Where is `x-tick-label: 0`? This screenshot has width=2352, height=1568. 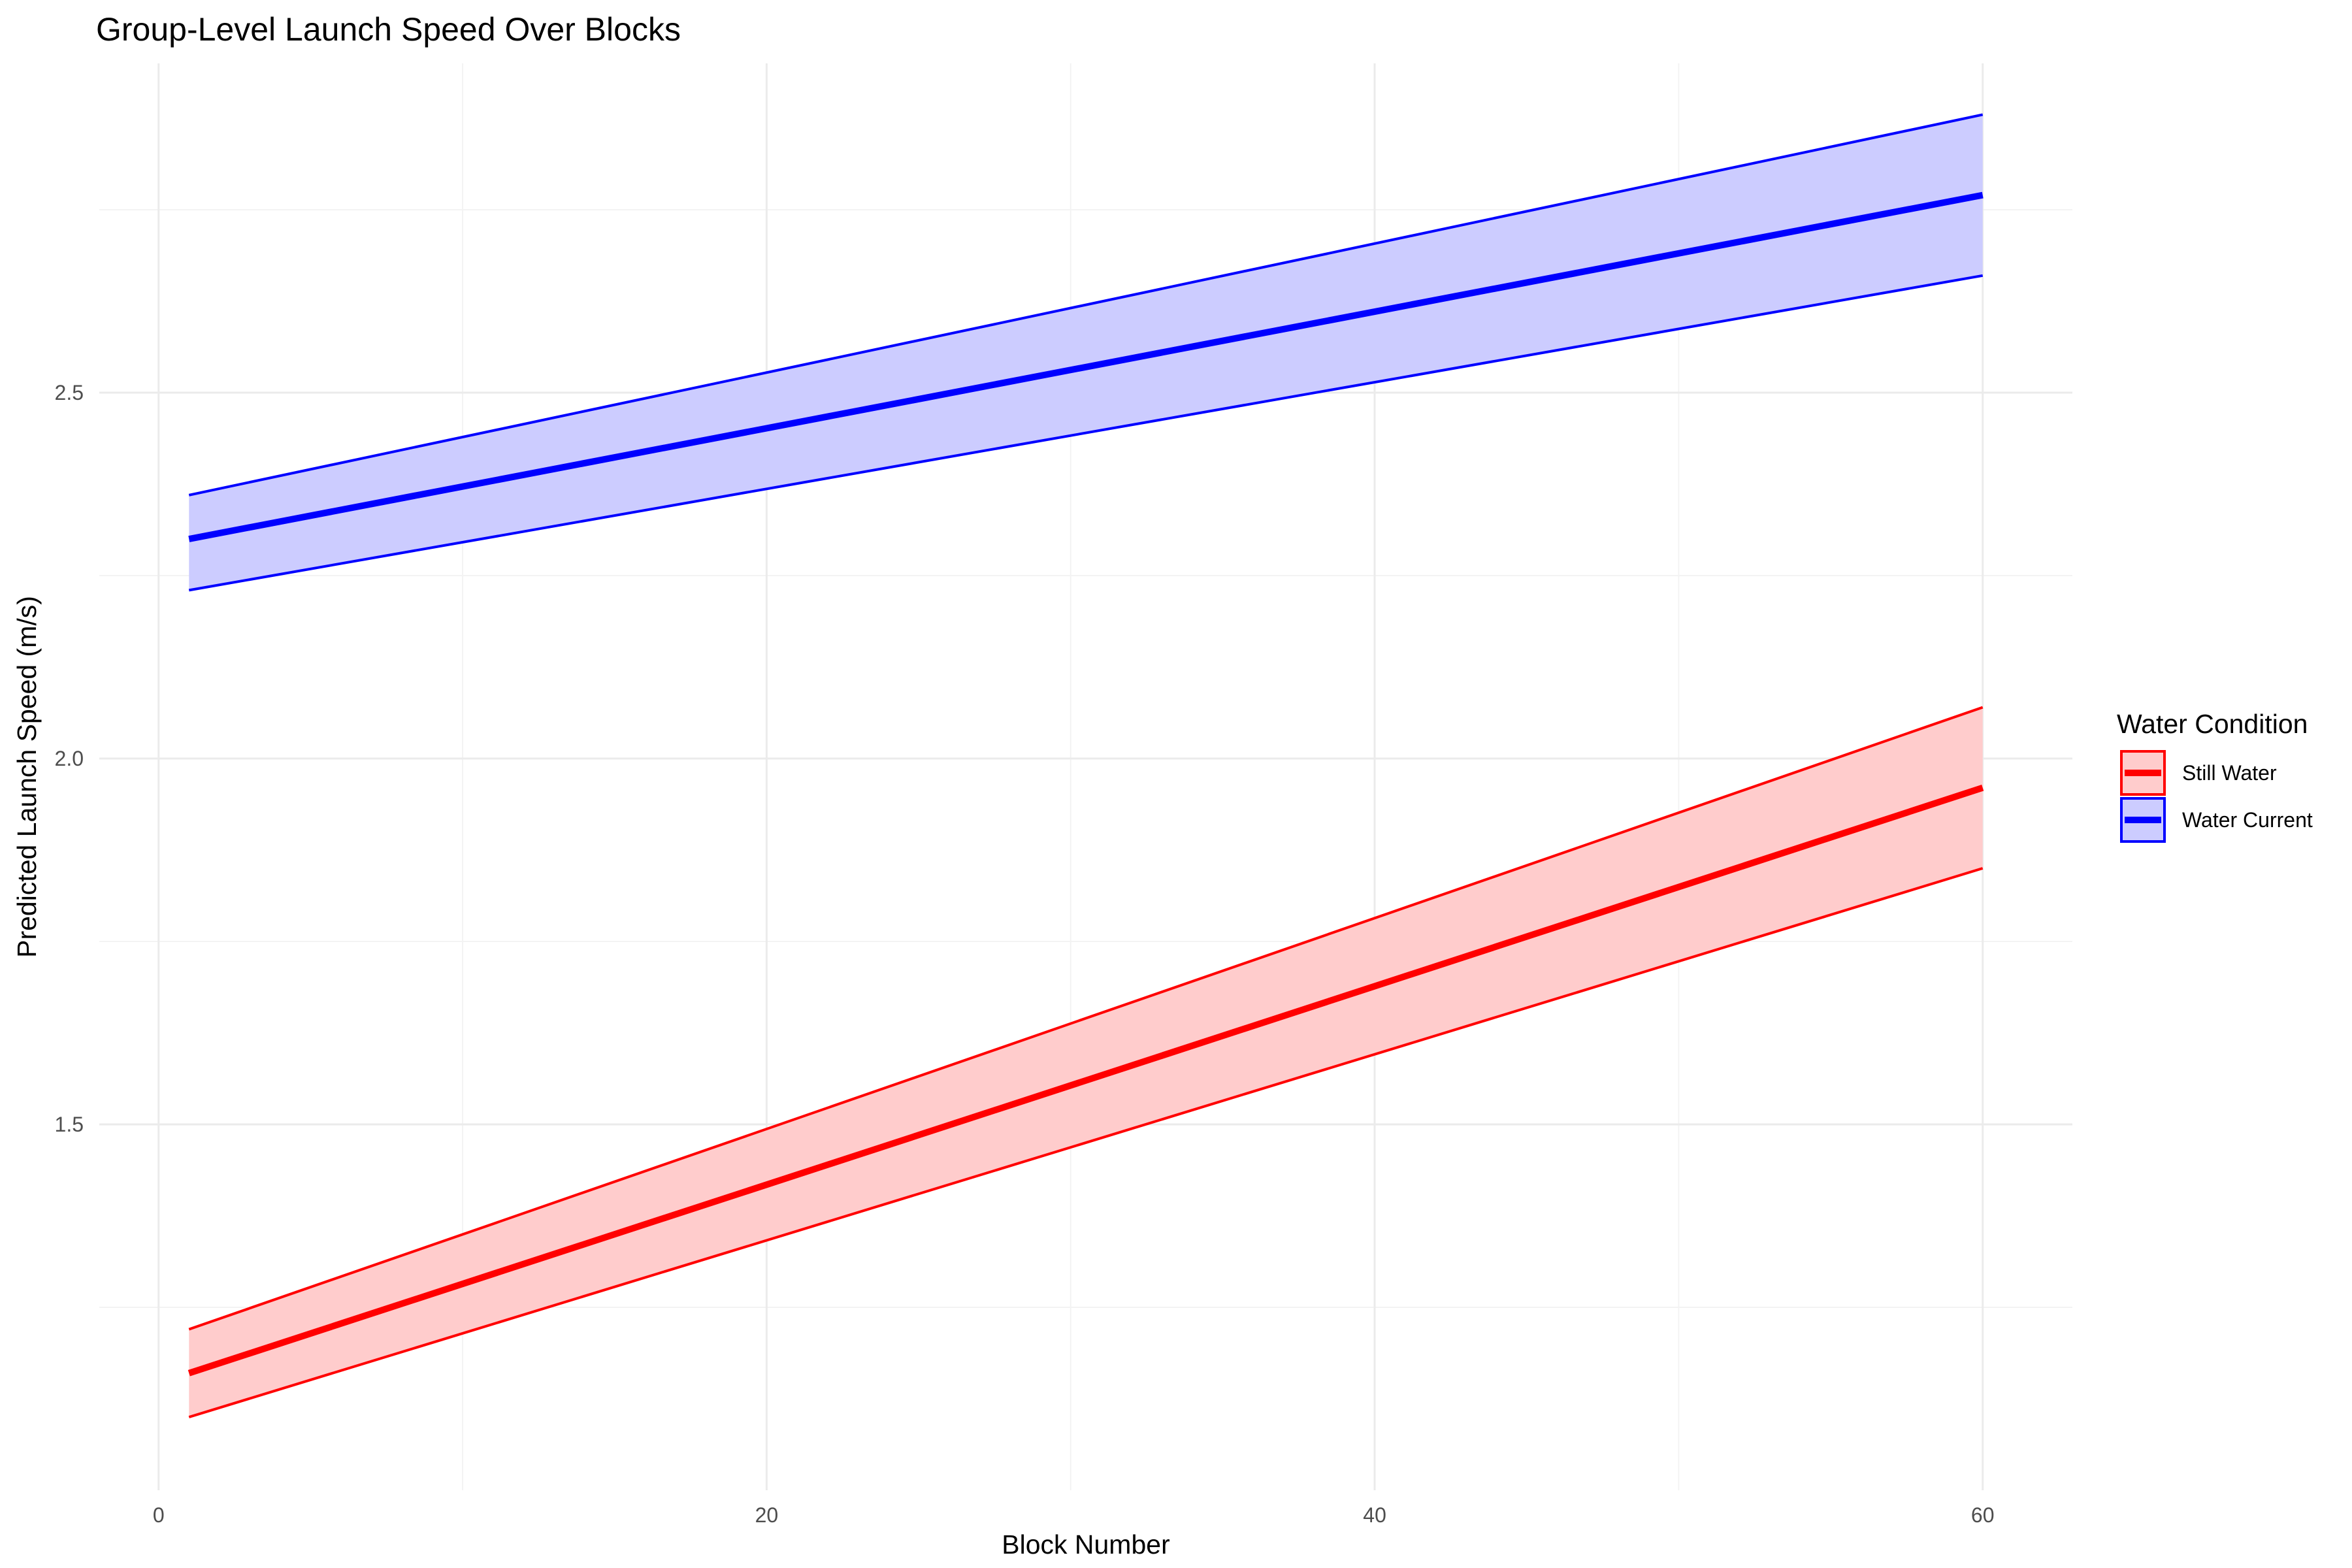 x-tick-label: 0 is located at coordinates (159, 1515).